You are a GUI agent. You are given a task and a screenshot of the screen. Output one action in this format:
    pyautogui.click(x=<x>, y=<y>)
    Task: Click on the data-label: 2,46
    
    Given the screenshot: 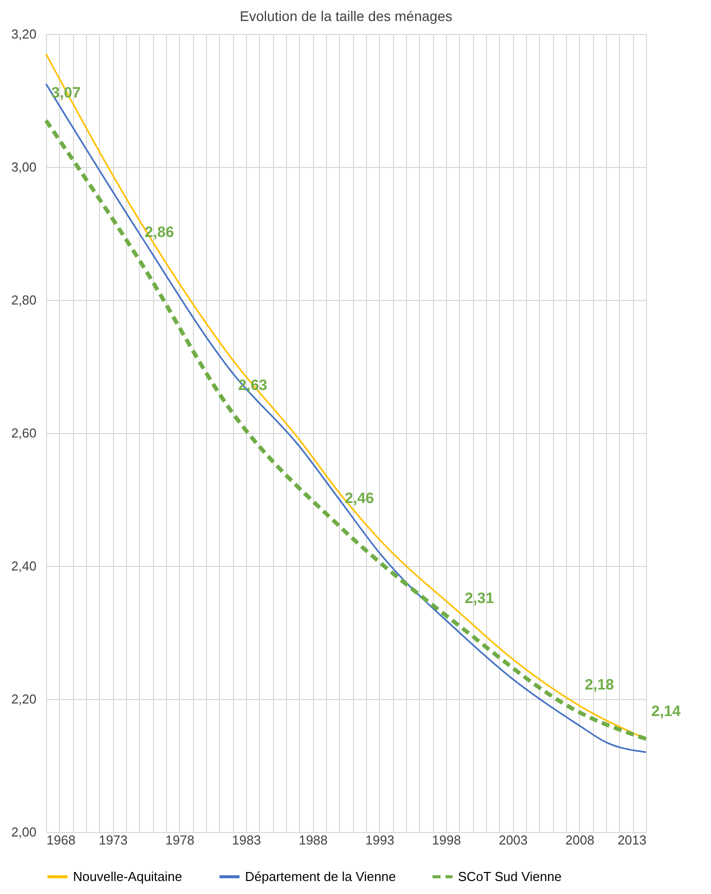 What is the action you would take?
    pyautogui.click(x=359, y=499)
    